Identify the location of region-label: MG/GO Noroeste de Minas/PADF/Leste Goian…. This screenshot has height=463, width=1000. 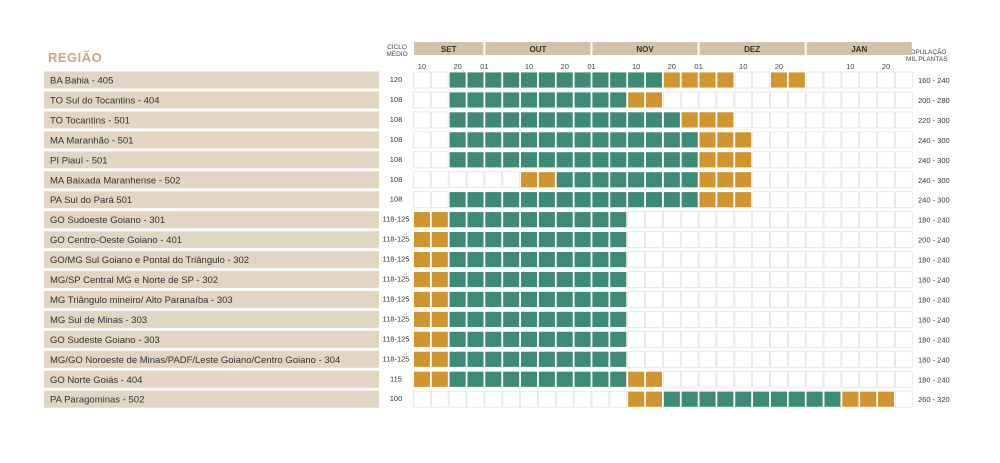
(195, 360).